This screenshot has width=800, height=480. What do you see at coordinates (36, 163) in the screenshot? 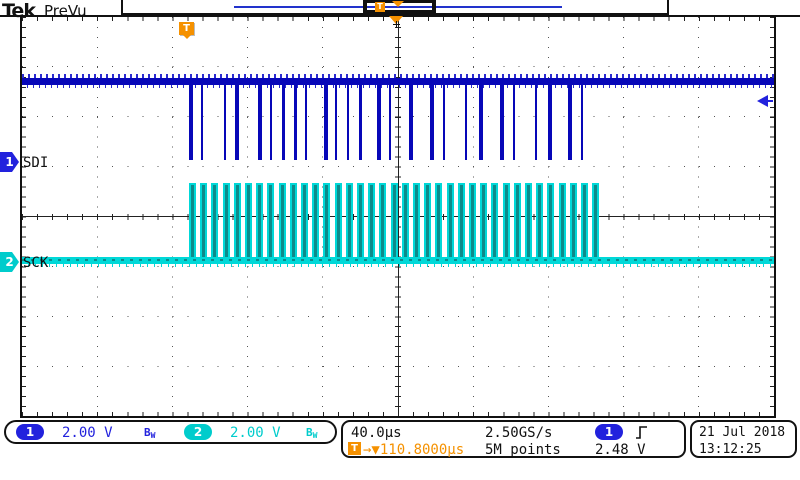
I see `channel-1-label: SDI` at bounding box center [36, 163].